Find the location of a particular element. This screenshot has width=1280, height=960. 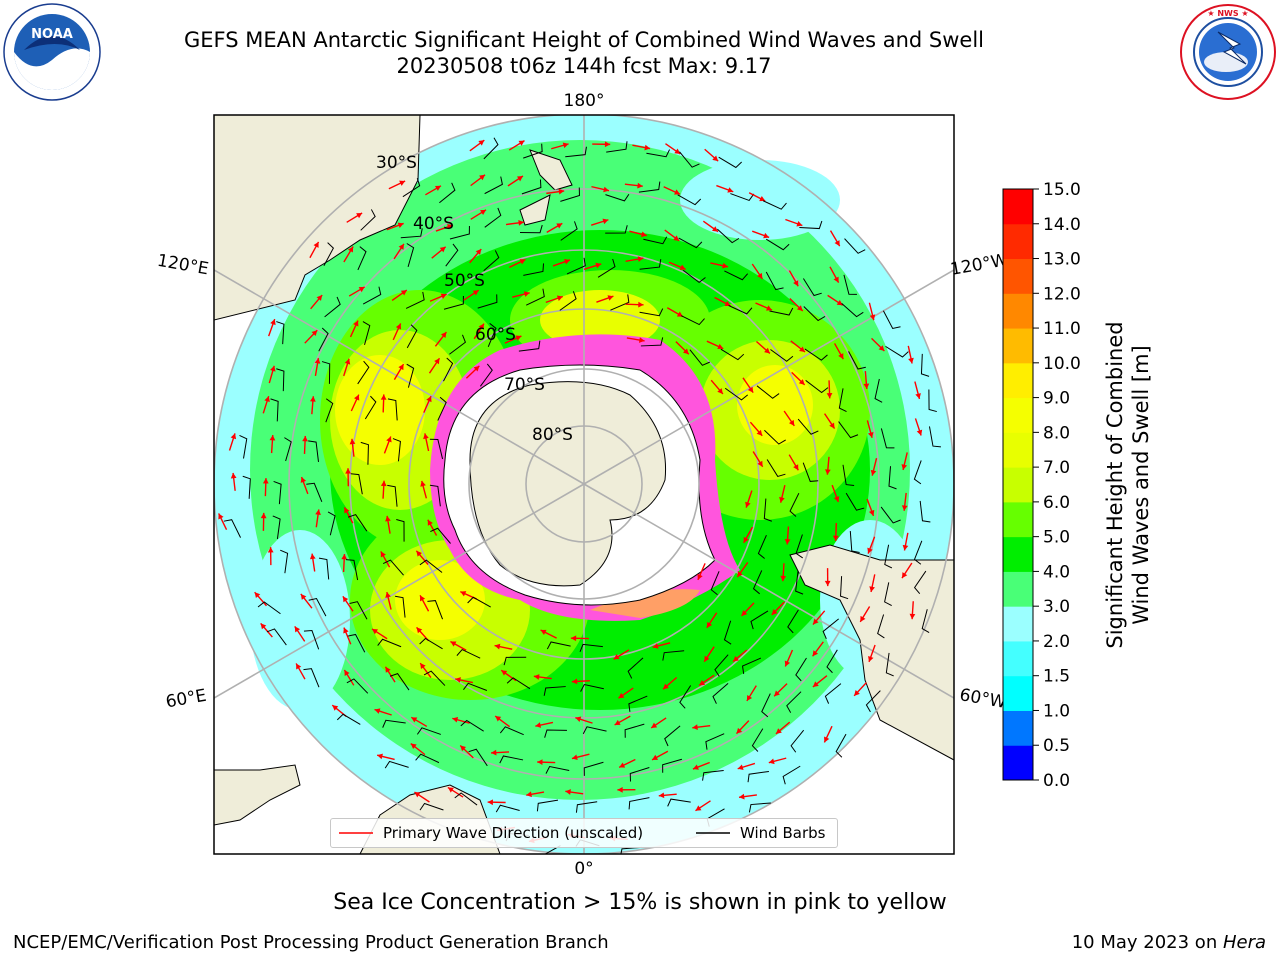

colorbar-tick-label: 5.0 is located at coordinates (1056, 538).